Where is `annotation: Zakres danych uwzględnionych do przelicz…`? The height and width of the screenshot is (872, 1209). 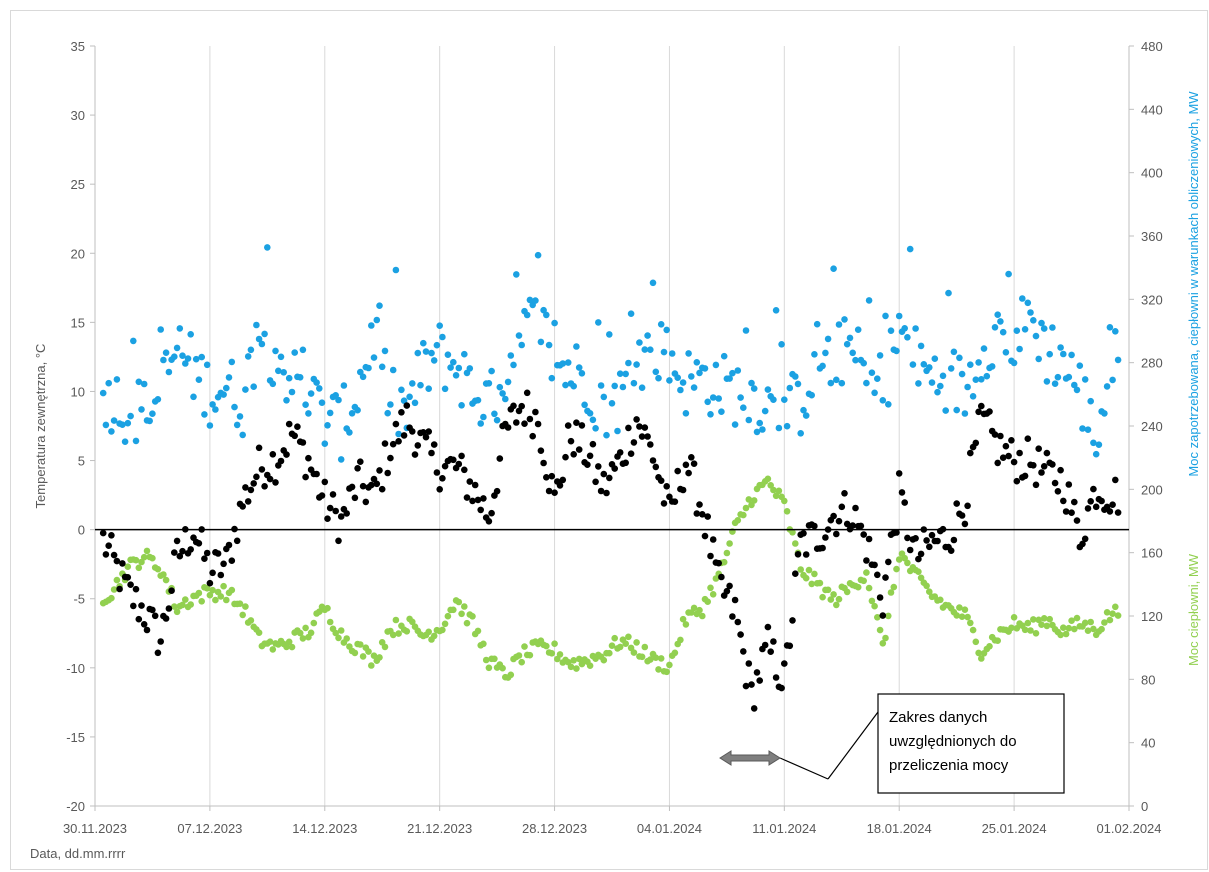
annotation: Zakres danych uwzględnionych do przelicz… is located at coordinates (892, 743).